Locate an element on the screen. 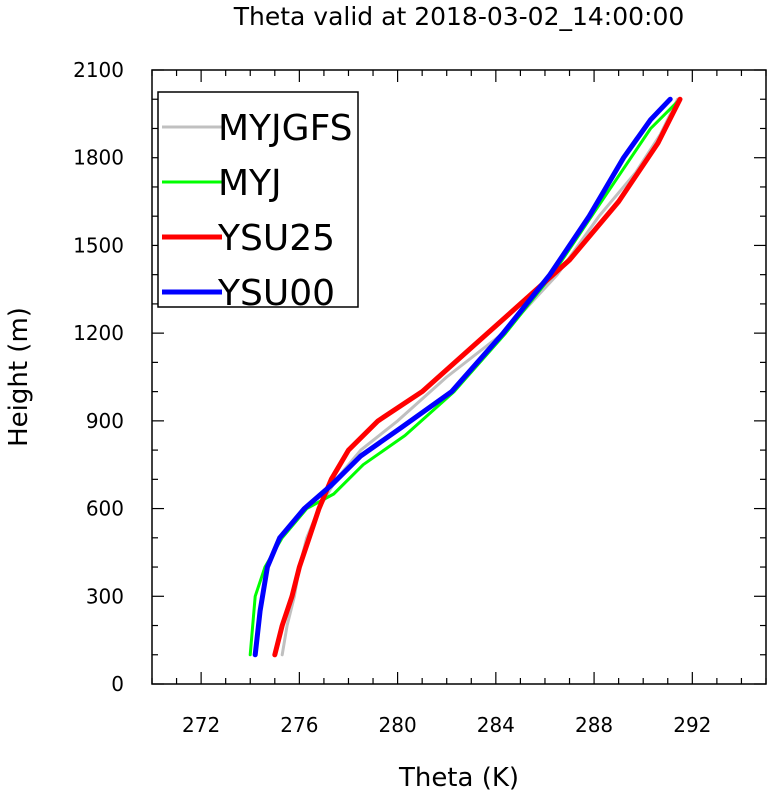  y-tick-label: 900 is located at coordinates (105, 421).